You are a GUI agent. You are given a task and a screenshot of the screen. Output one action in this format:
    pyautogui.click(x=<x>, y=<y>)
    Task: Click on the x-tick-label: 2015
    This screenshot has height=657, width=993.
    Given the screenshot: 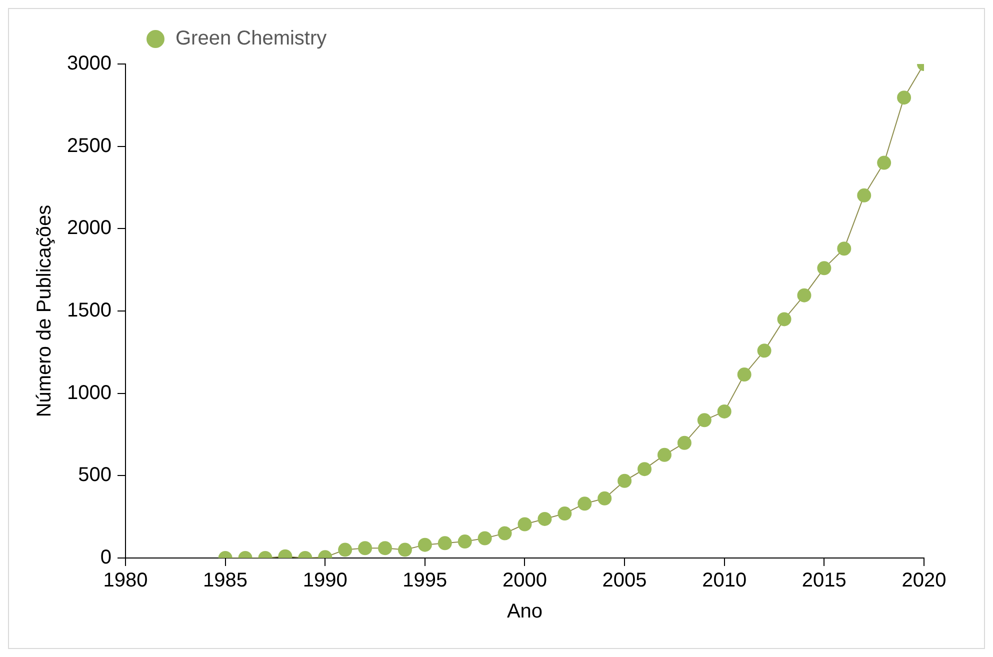 What is the action you would take?
    pyautogui.click(x=824, y=581)
    